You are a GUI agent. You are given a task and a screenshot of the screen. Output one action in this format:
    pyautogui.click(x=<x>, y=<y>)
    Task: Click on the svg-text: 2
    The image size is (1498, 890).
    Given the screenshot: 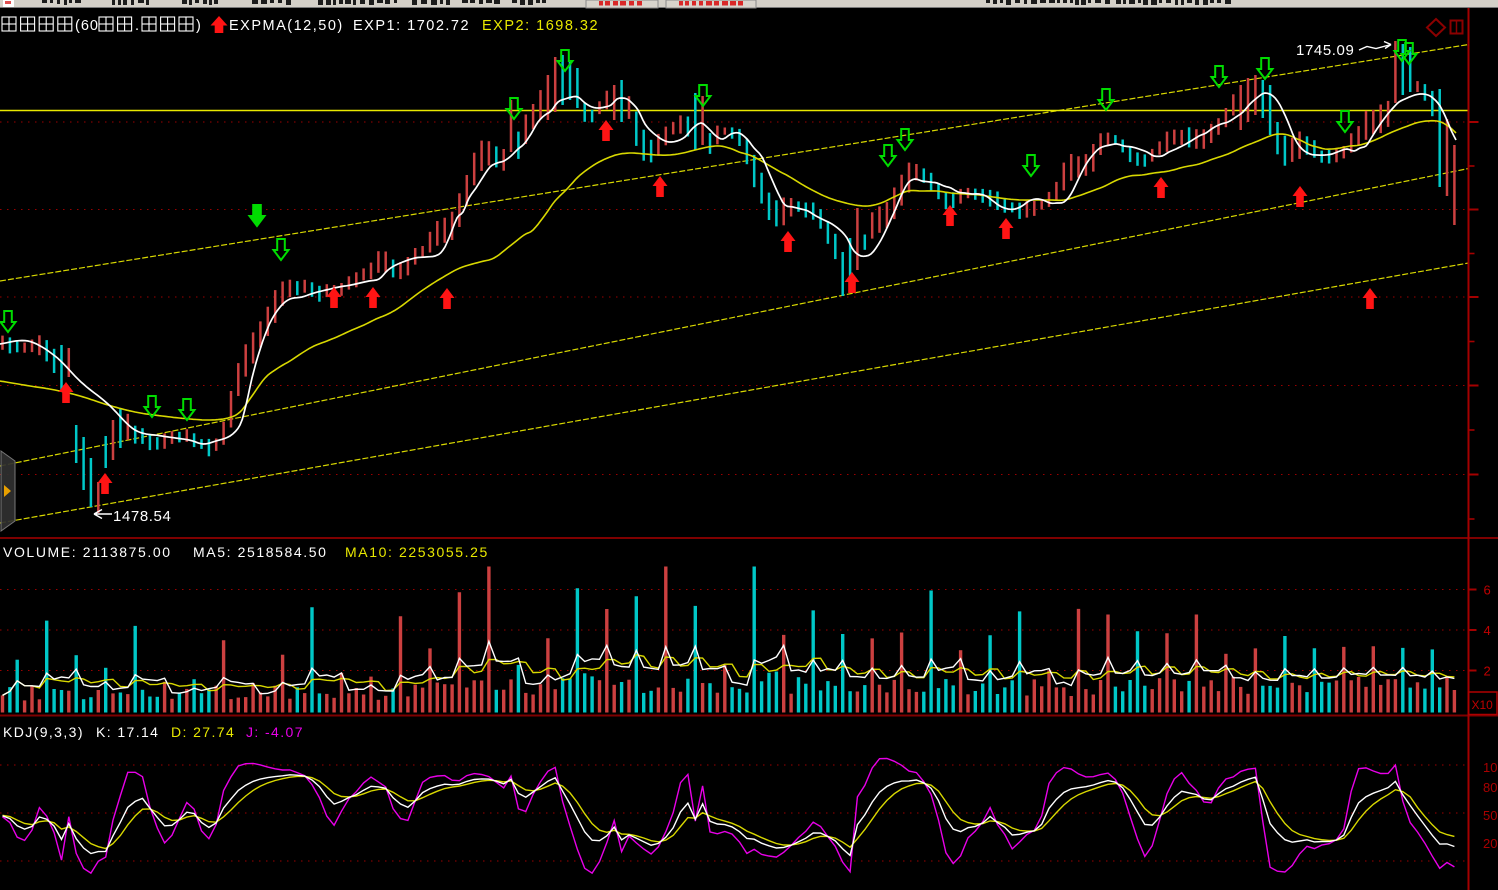 What is the action you would take?
    pyautogui.click(x=1487, y=671)
    